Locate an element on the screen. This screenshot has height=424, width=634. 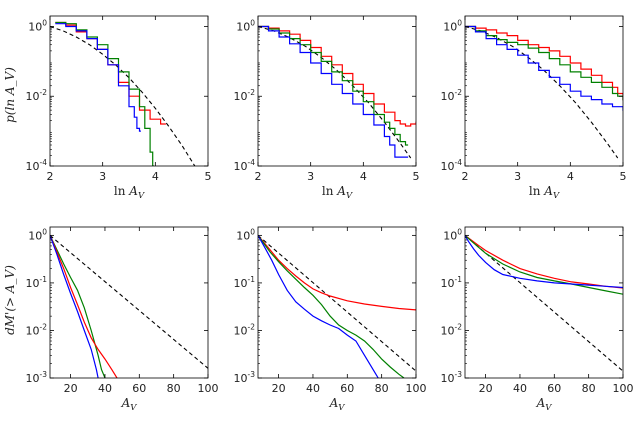
ylabel-bottom: dM'(> A_V) is located at coordinates (10, 300).